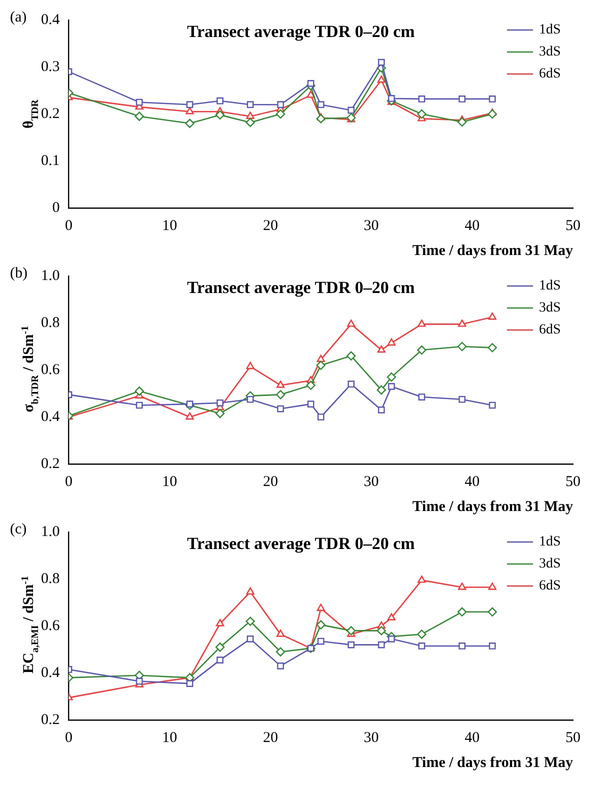 The width and height of the screenshot is (595, 792). I want to click on y-axis-title: θTDR, so click(31, 113).